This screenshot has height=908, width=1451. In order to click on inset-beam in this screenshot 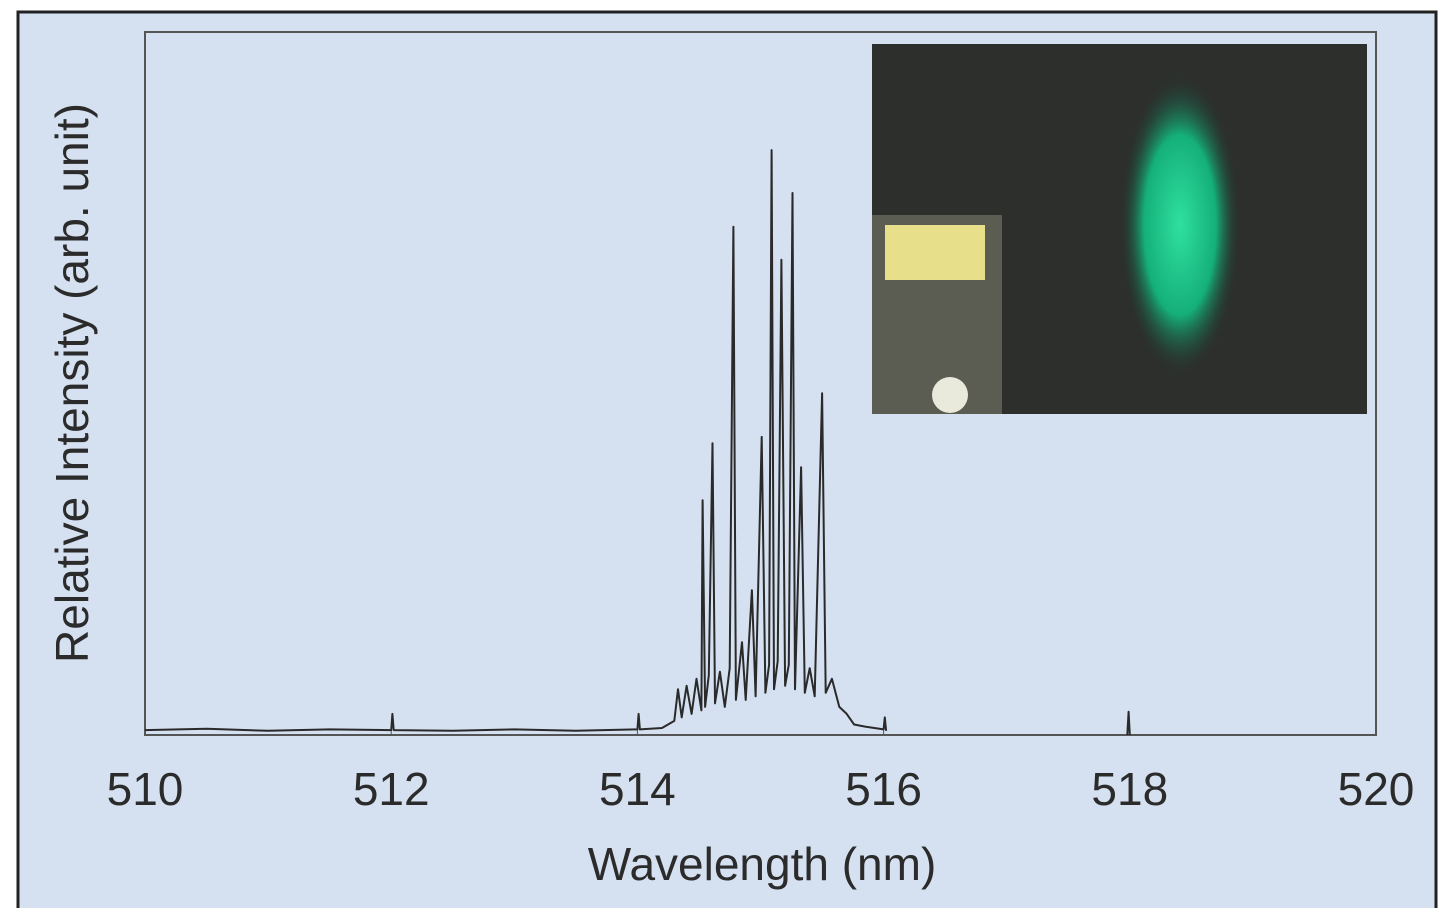, I will do `click(1180, 225)`.